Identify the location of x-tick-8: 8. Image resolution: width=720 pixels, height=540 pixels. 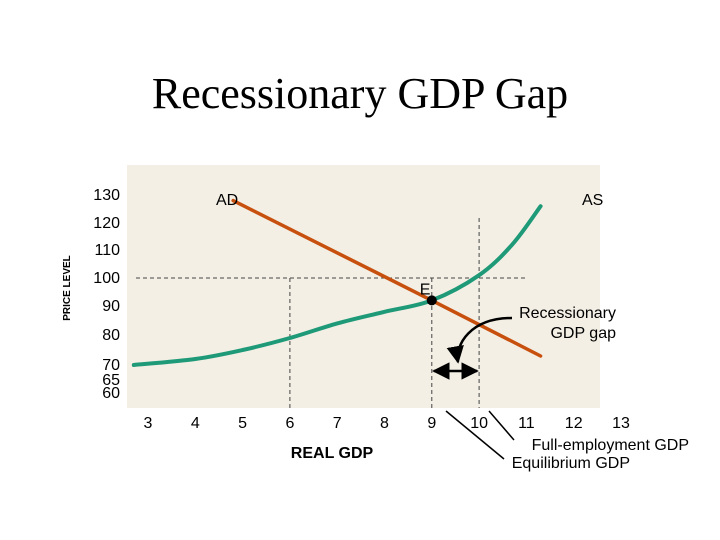
(384, 423).